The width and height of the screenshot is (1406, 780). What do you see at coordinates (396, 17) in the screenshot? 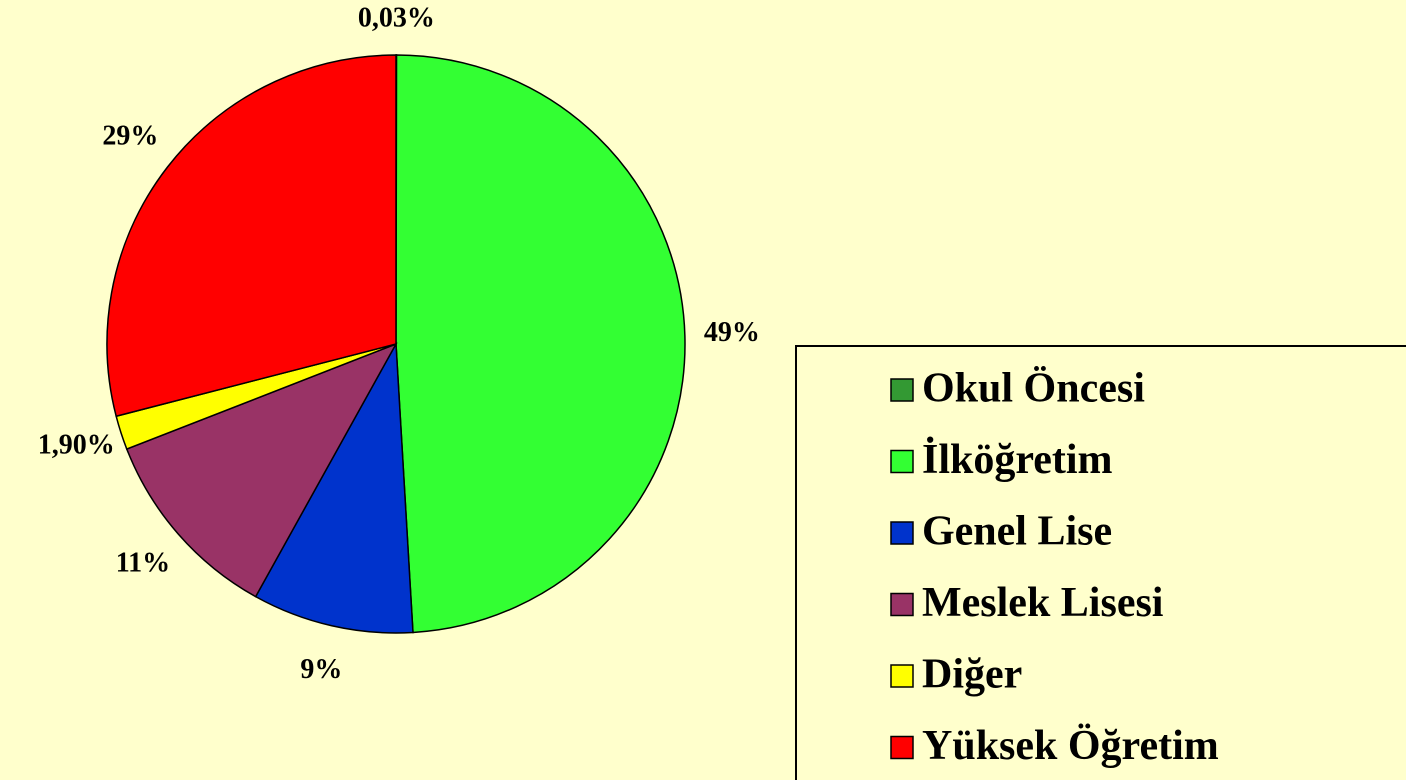
I see `value-label: 0,03%` at bounding box center [396, 17].